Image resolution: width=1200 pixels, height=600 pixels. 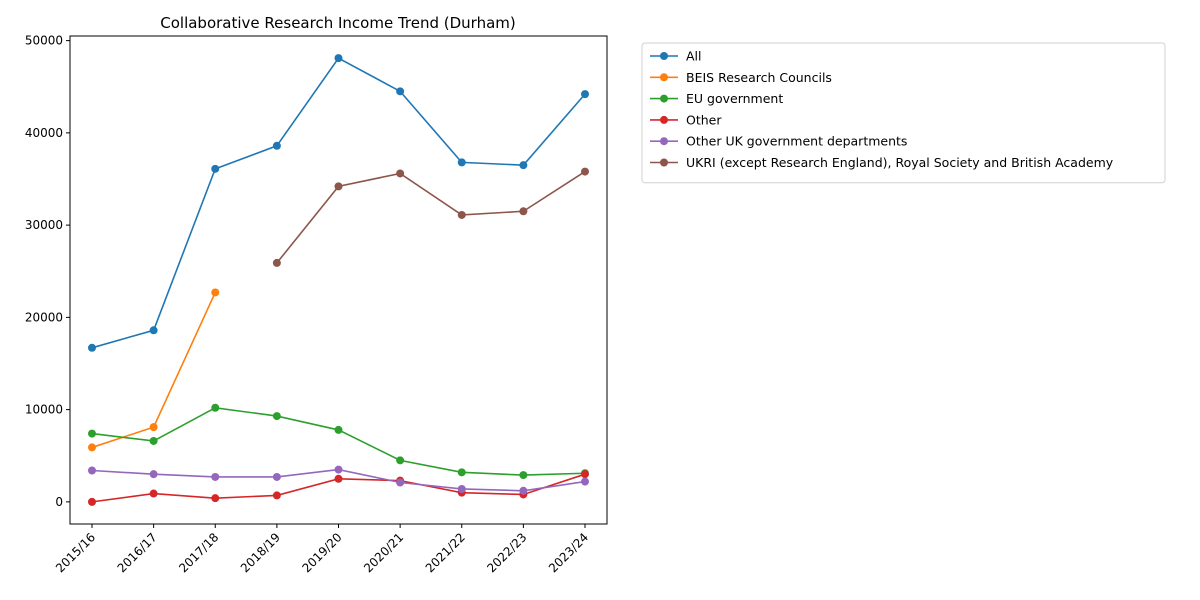 What do you see at coordinates (676, 56) in the screenshot?
I see `legend-item: All` at bounding box center [676, 56].